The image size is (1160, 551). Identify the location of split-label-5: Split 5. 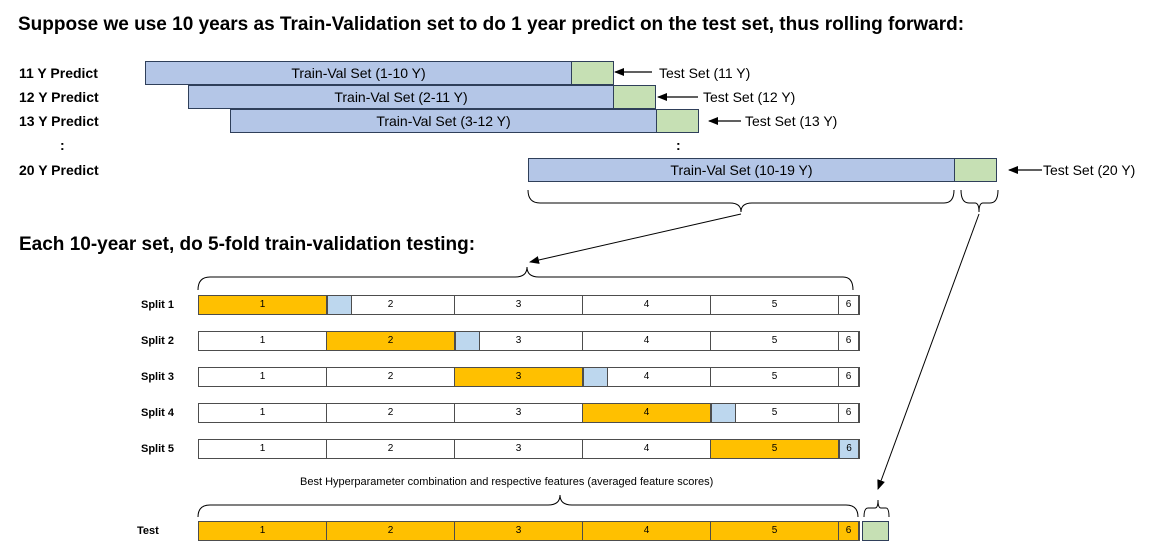
(158, 449).